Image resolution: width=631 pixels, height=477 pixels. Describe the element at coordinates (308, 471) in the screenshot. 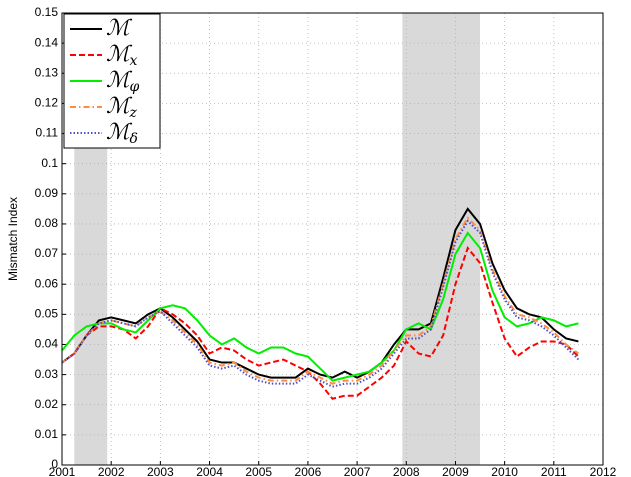

I see `x-tick-label: 2006` at that location.